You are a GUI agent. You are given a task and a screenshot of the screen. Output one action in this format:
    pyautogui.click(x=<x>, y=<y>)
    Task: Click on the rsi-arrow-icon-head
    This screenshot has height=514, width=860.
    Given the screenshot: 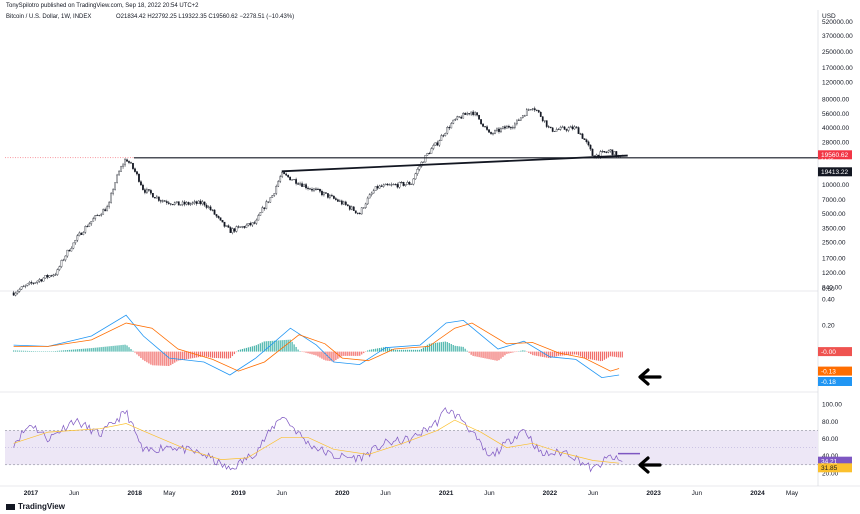 What is the action you would take?
    pyautogui.click(x=644, y=465)
    